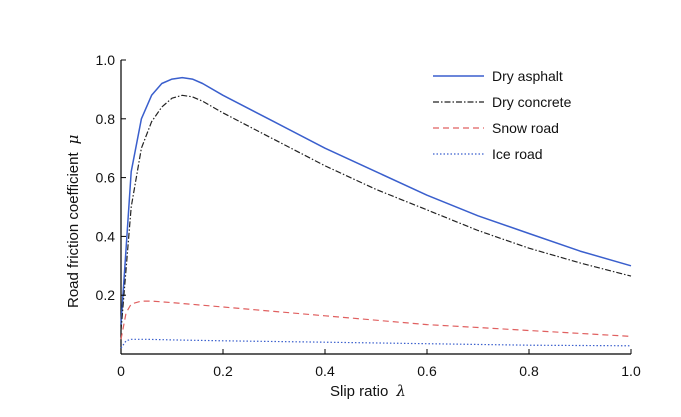  I want to click on y-tick-label: 1.0, so click(106, 60).